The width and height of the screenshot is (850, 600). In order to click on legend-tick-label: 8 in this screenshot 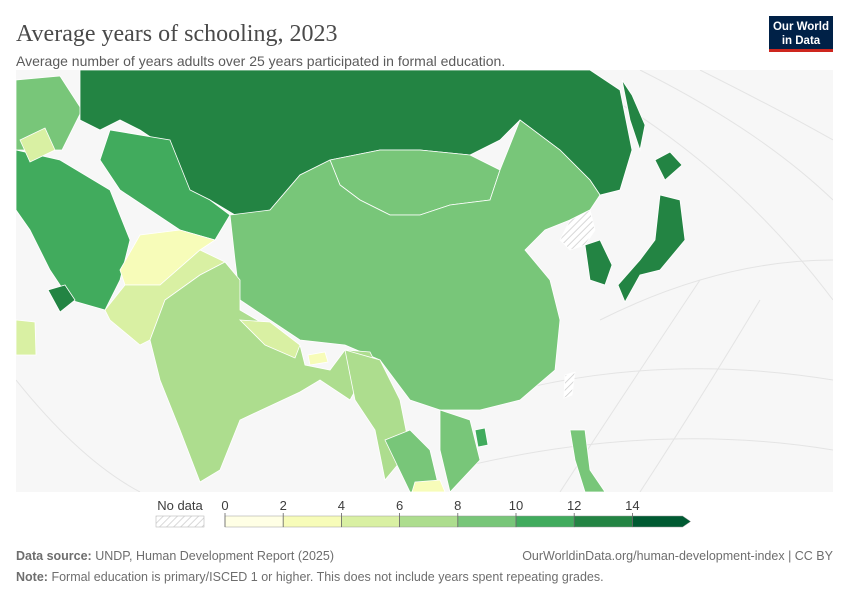, I will do `click(457, 505)`.